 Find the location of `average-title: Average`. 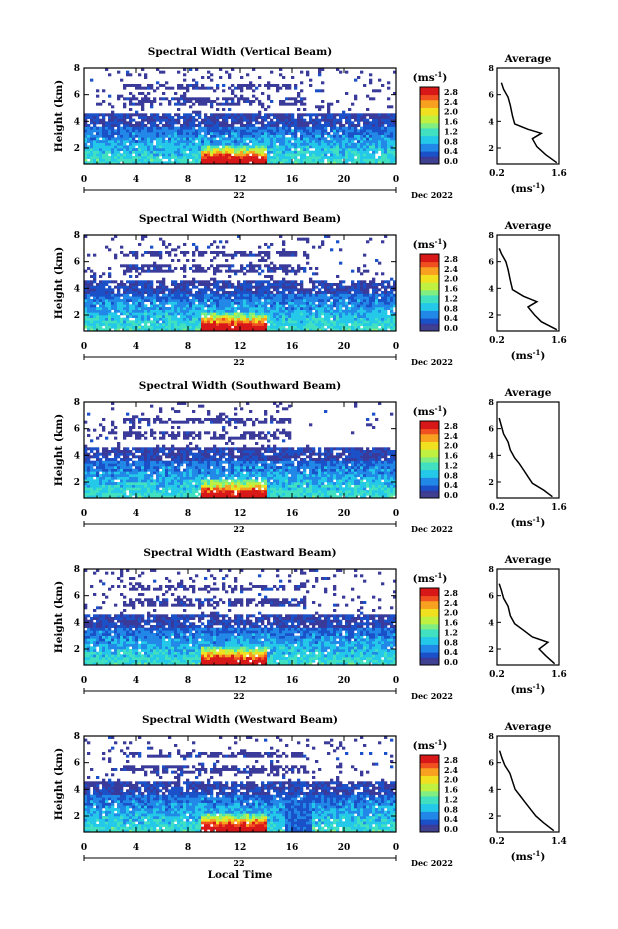

average-title: Average is located at coordinates (528, 226).